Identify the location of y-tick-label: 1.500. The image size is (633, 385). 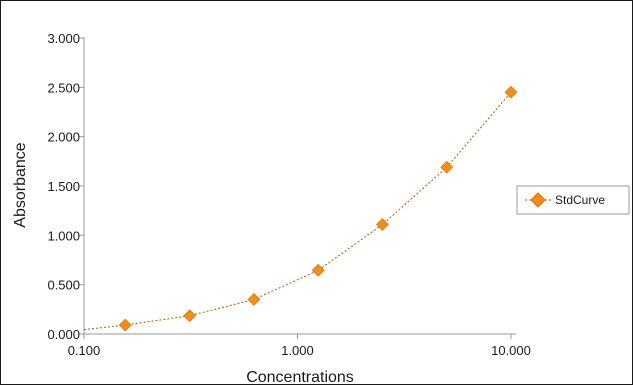
(63, 186).